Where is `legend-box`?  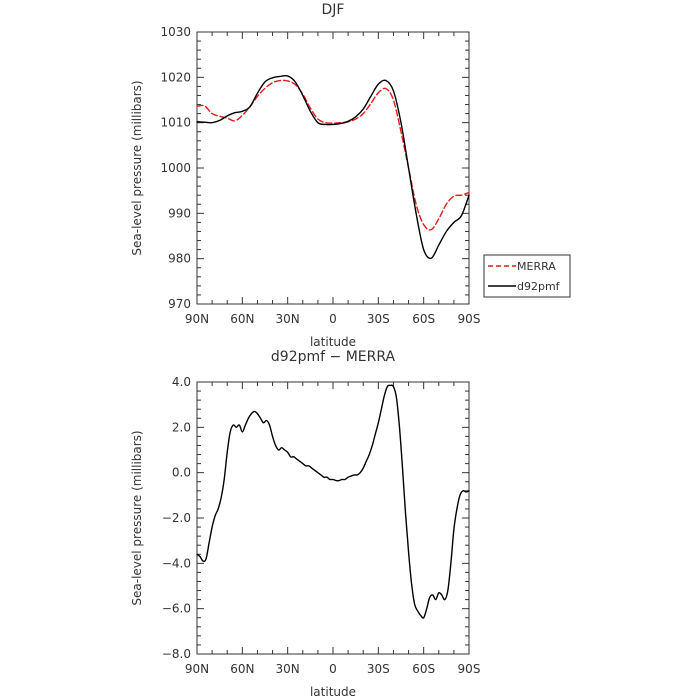
legend-box is located at coordinates (527, 276).